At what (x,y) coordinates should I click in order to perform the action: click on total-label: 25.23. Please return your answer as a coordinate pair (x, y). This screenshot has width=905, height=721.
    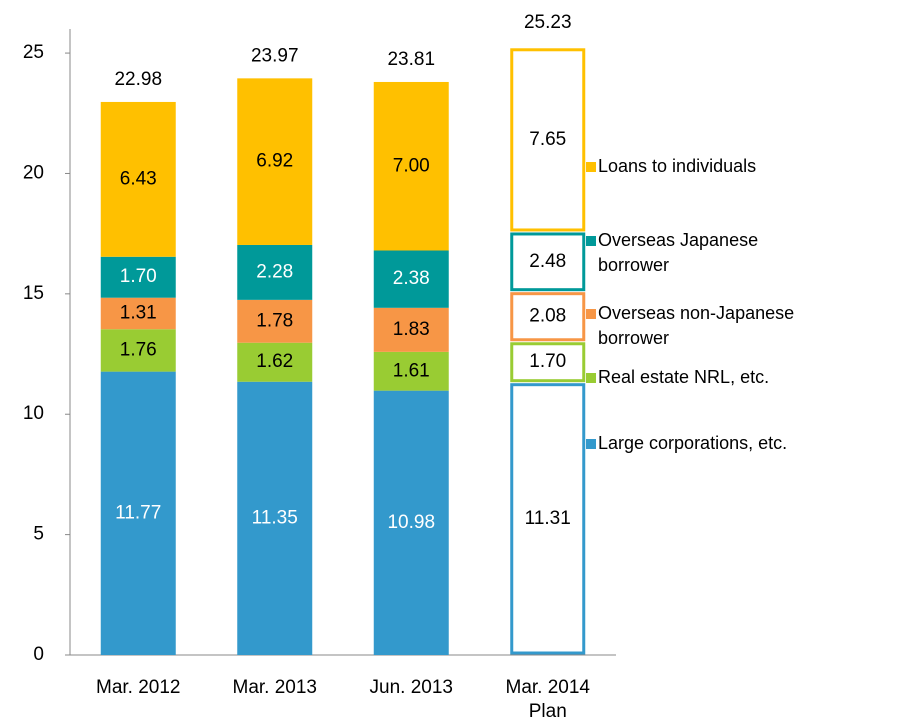
    Looking at the image, I should click on (548, 22).